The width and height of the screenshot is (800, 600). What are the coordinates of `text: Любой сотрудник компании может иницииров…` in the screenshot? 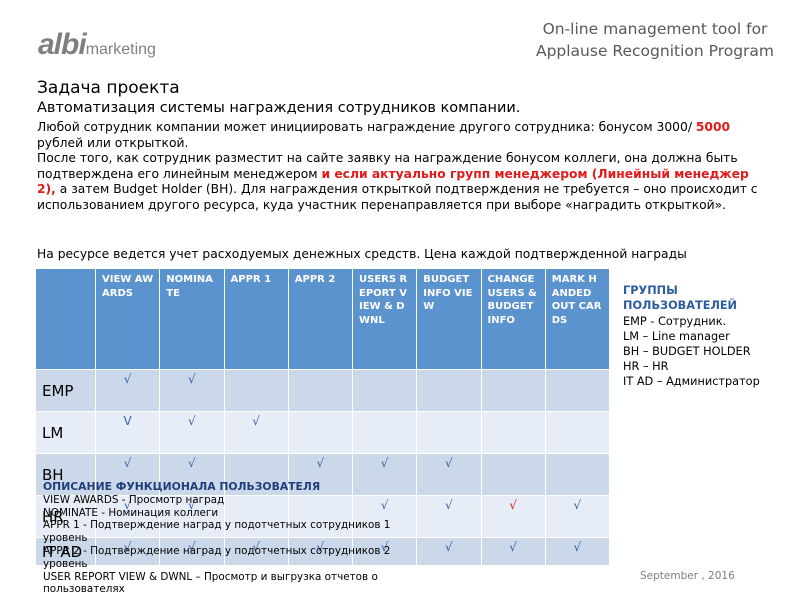 It's located at (366, 127).